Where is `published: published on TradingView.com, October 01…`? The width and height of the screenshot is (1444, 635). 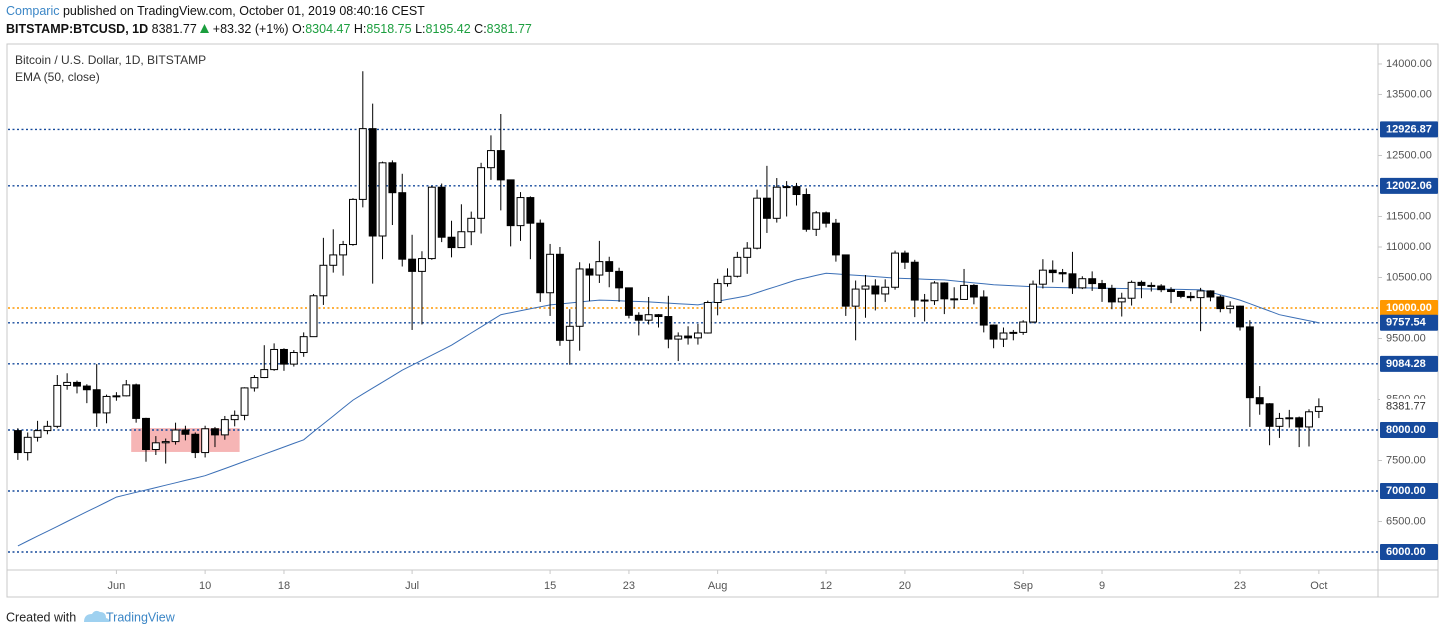
published: published on TradingView.com, October 01… is located at coordinates (243, 11).